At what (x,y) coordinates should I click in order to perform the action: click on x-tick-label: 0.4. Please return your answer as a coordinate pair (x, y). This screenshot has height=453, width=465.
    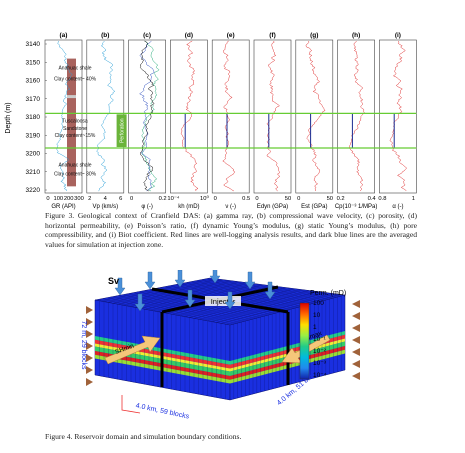
    Looking at the image, I should click on (372, 199).